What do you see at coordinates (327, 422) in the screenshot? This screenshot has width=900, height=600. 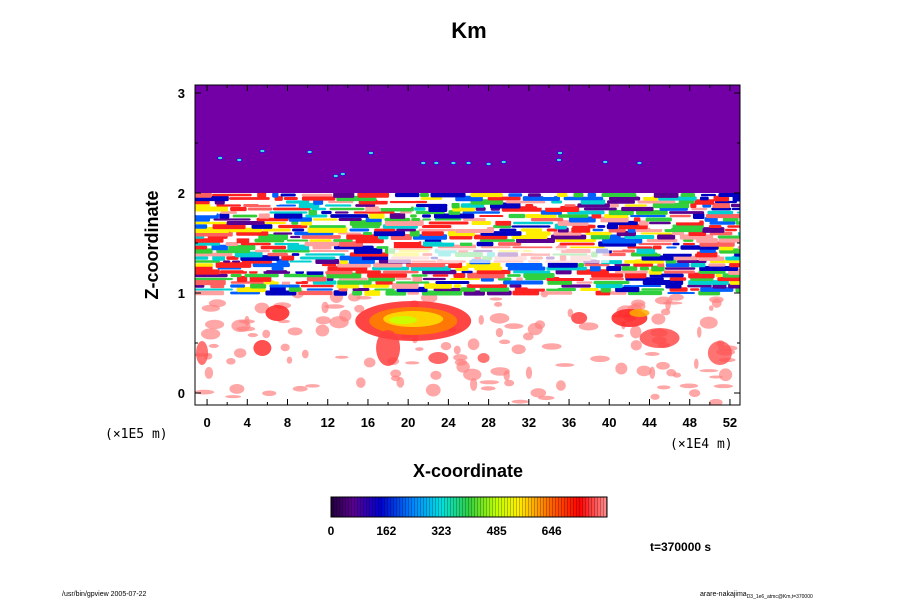 I see `x-tick-label: 12` at bounding box center [327, 422].